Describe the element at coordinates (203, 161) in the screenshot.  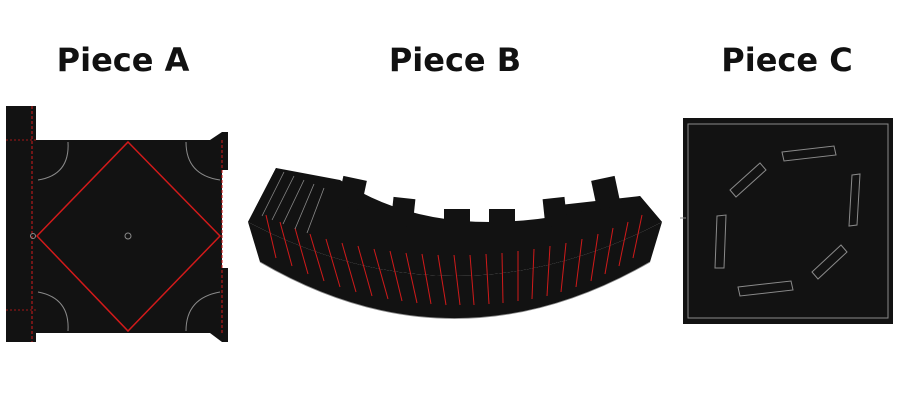
I see `piece-a-arc-top-right` at that location.